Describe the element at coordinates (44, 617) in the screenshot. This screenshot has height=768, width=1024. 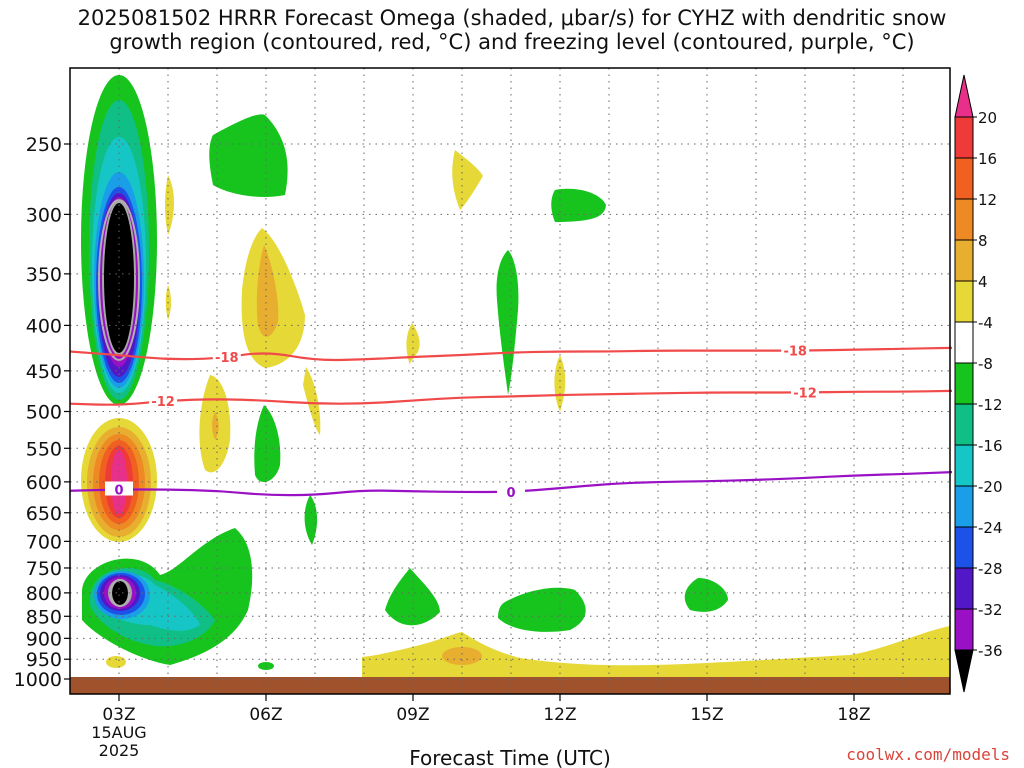
I see `y-tick-label: 850` at that location.